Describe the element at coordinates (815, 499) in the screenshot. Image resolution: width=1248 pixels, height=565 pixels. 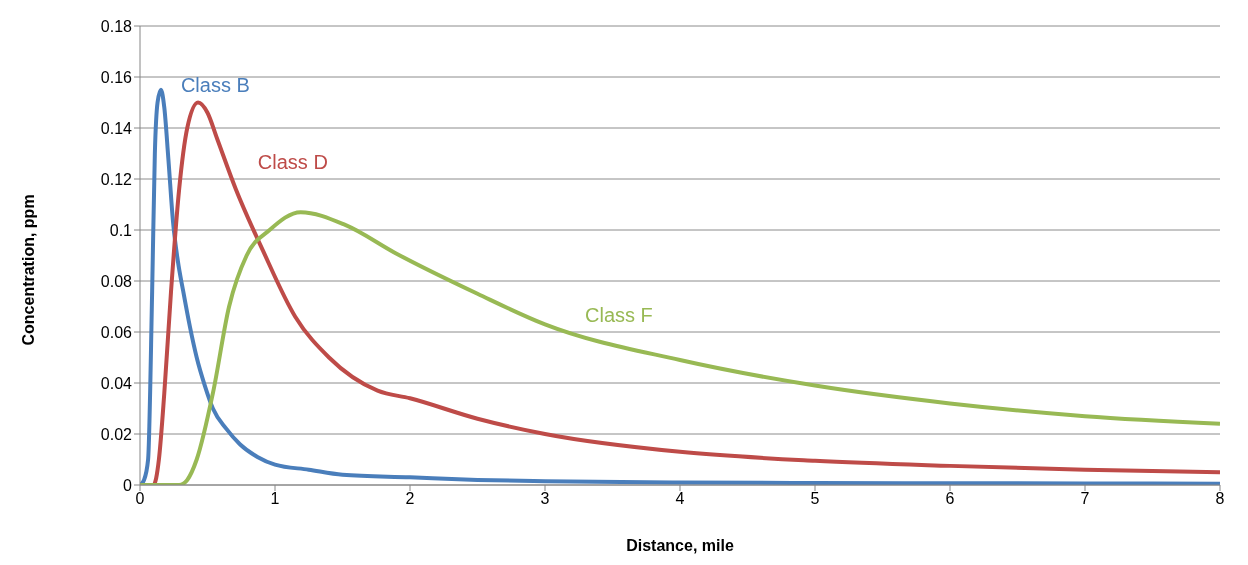
I see `x-tick-label: 5` at that location.